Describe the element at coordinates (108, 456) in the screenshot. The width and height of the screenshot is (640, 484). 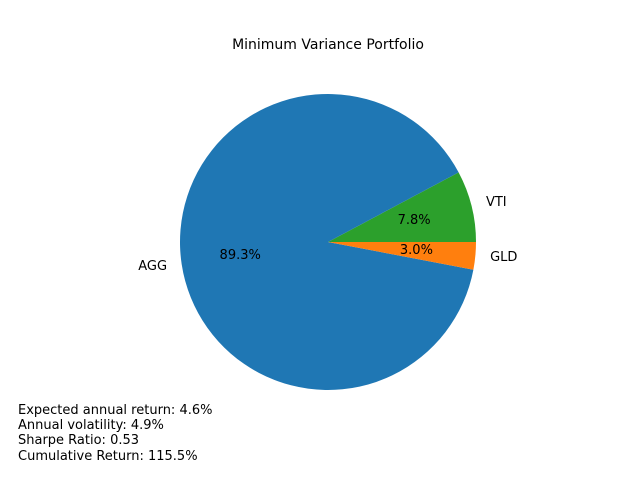
I see `cumulative-return-text: Cumulative Return: 115.5%` at that location.